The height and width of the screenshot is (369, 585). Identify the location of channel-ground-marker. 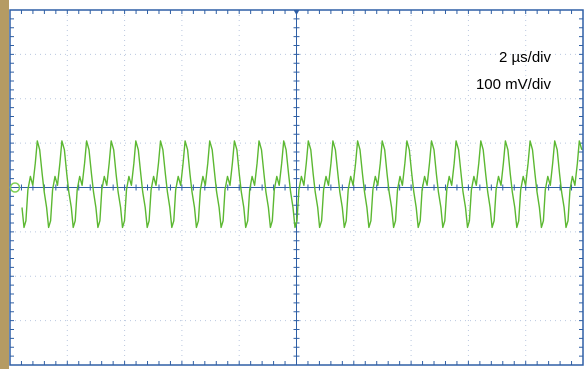
(15, 187).